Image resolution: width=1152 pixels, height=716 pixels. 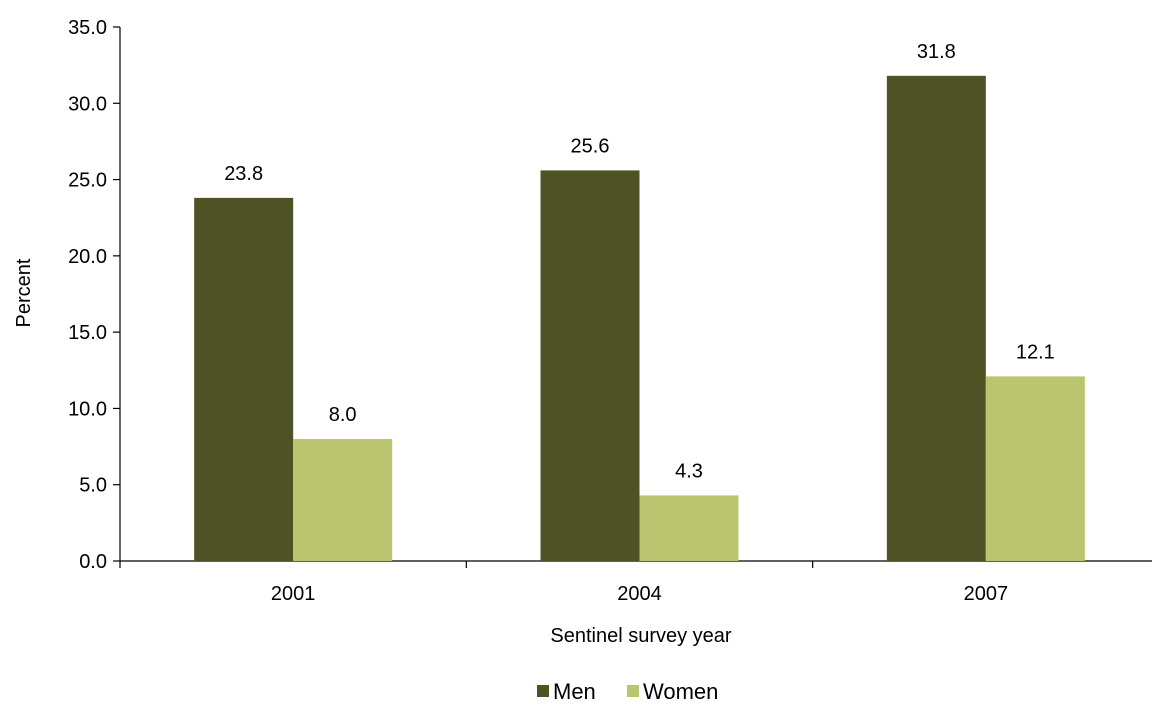 I want to click on bar-women-2004, so click(x=689, y=528).